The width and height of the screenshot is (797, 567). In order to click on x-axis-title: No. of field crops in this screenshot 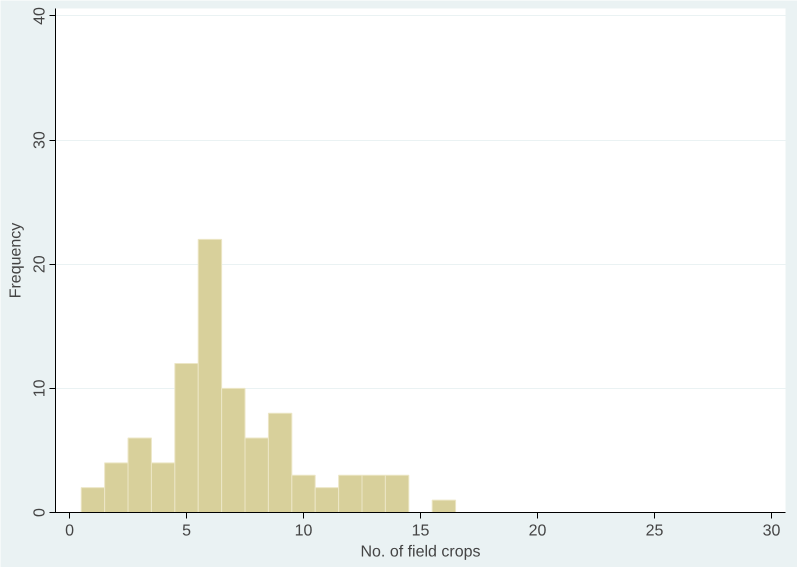, I will do `click(420, 552)`.